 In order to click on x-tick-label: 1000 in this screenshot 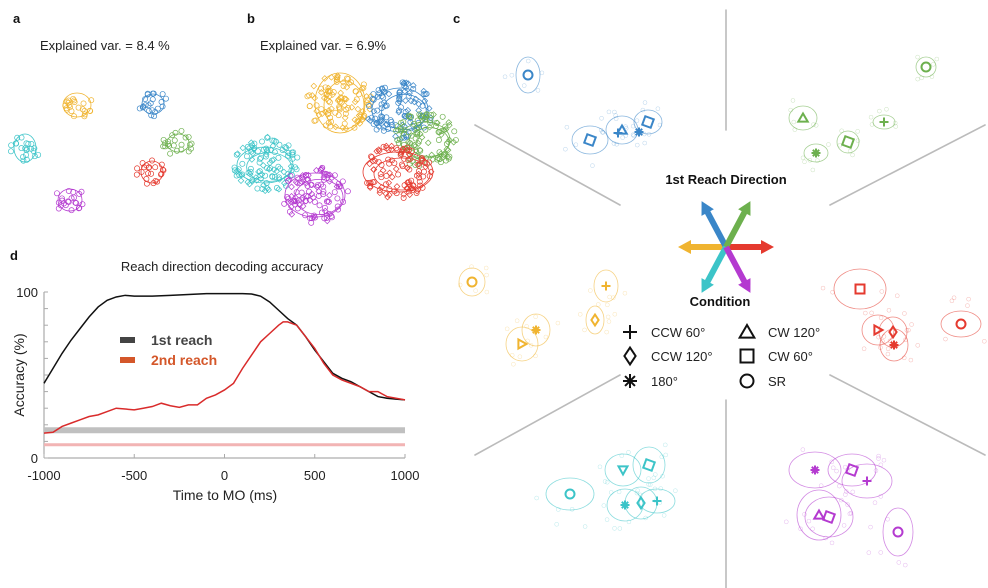, I will do `click(405, 475)`.